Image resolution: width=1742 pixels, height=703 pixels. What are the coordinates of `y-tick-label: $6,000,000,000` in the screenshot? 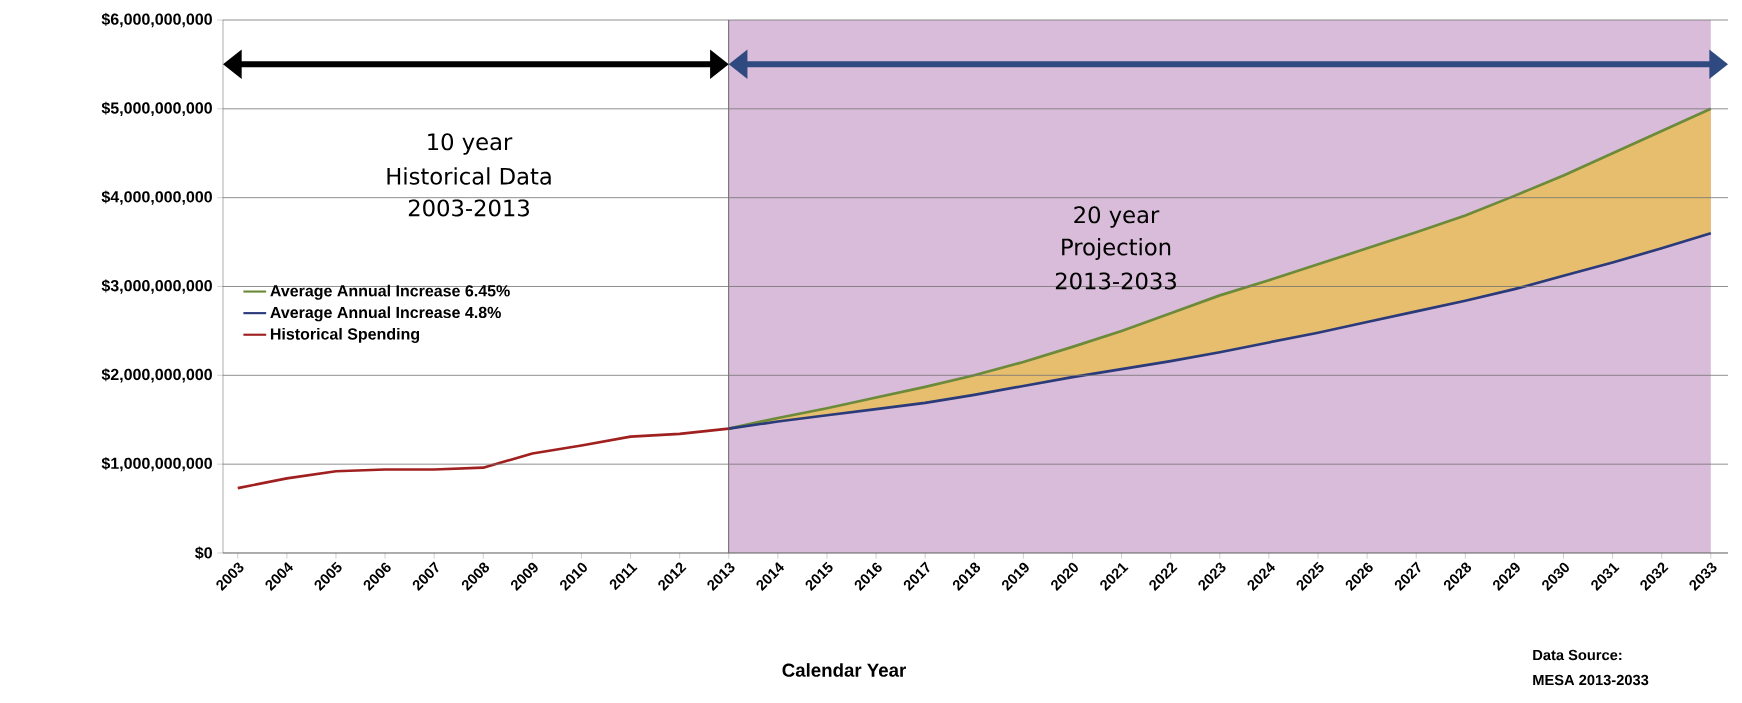 It's located at (156, 20).